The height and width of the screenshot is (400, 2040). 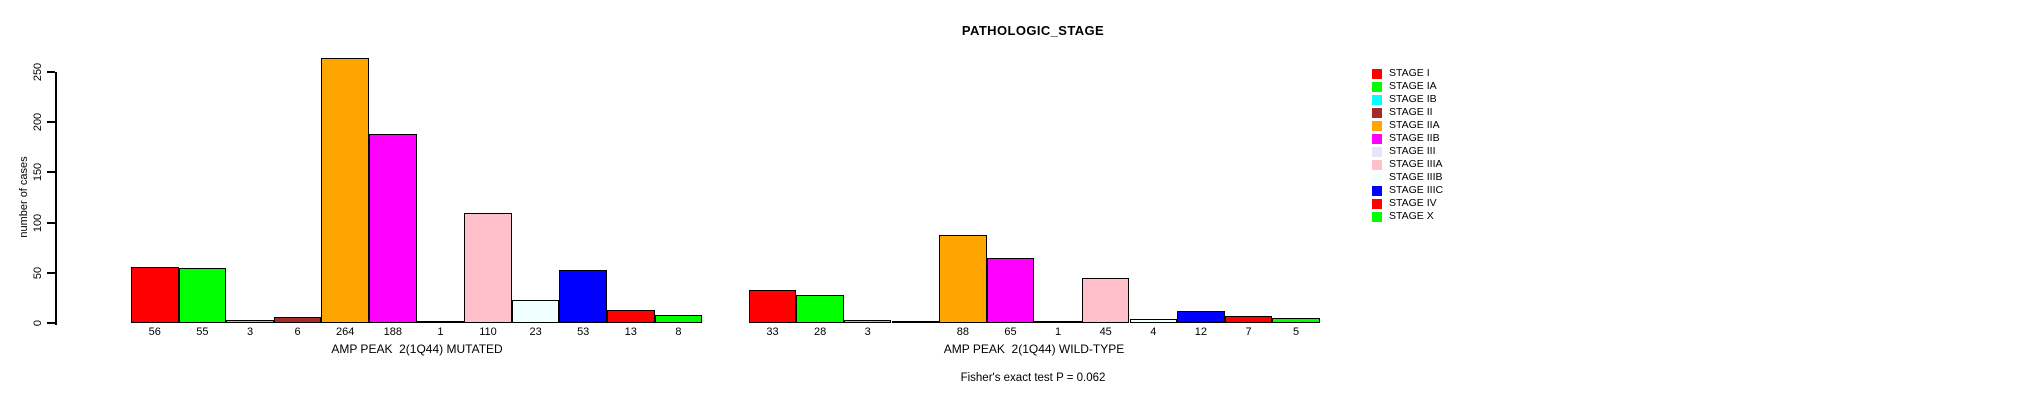 What do you see at coordinates (155, 295) in the screenshot?
I see `bar-stage-i-mutated` at bounding box center [155, 295].